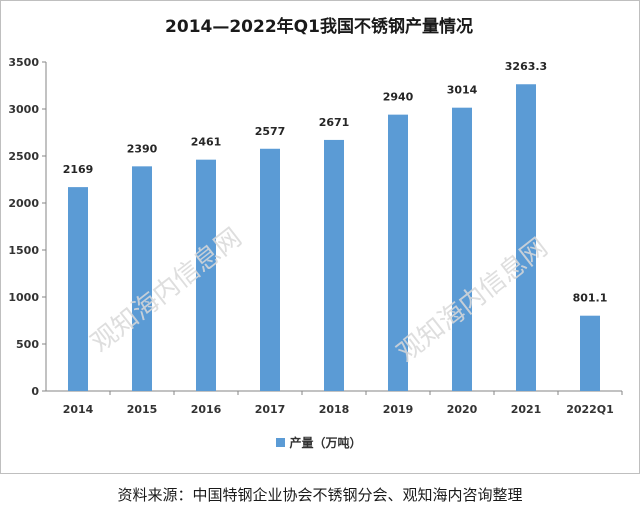 This screenshot has height=514, width=640. Describe the element at coordinates (320, 495) in the screenshot. I see `source-note: 资料来源：中国特钢企业协会不锈钢分会、观知海内咨询整理` at that location.